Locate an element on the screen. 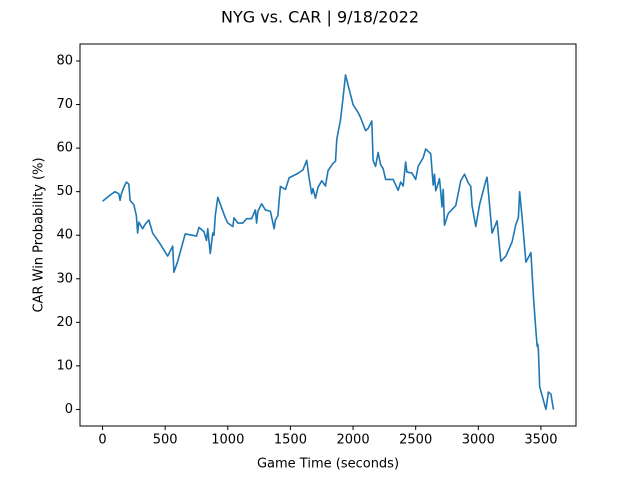 The width and height of the screenshot is (640, 484). x-tick-label: 1500 is located at coordinates (290, 440).